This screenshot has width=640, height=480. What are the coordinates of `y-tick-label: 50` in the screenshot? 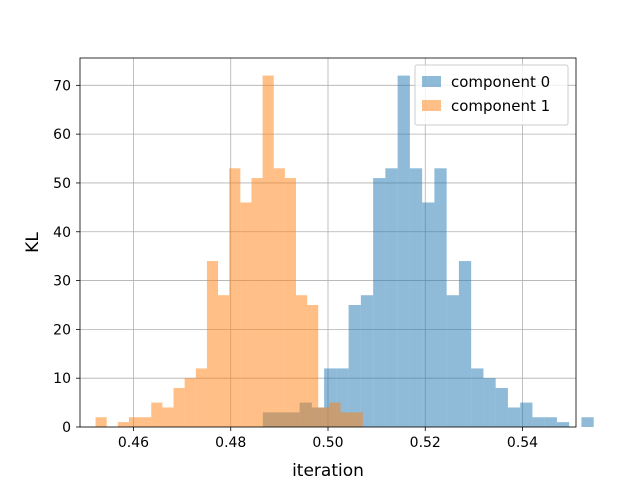 It's located at (62, 184).